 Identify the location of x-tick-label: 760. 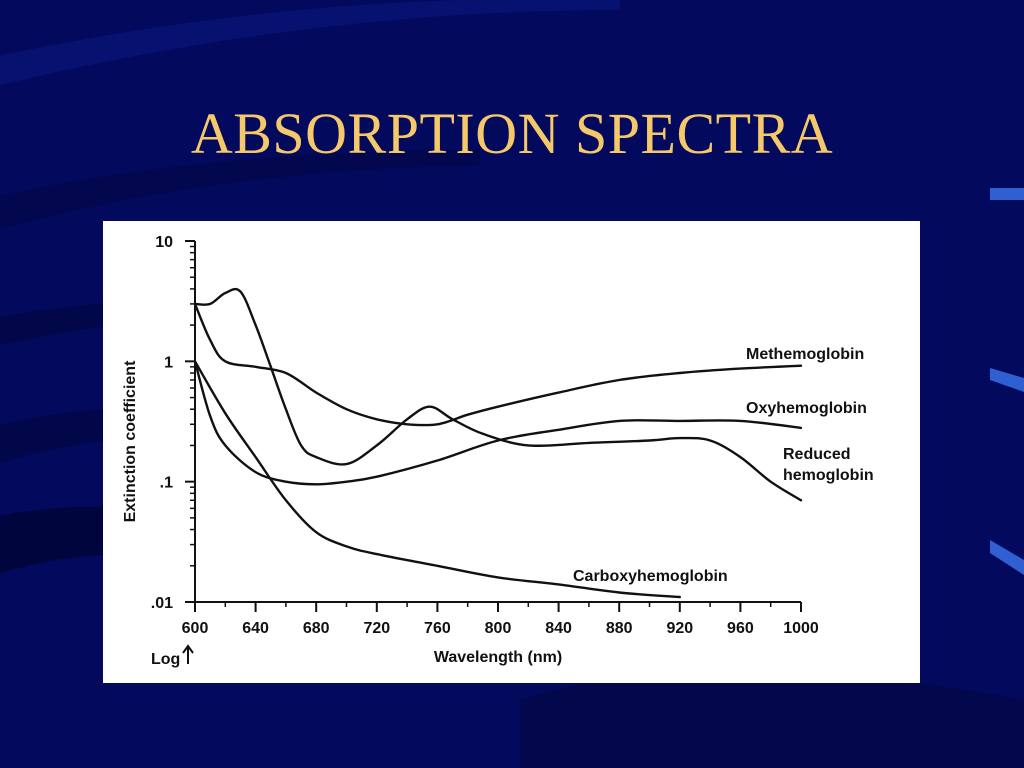
(437, 628).